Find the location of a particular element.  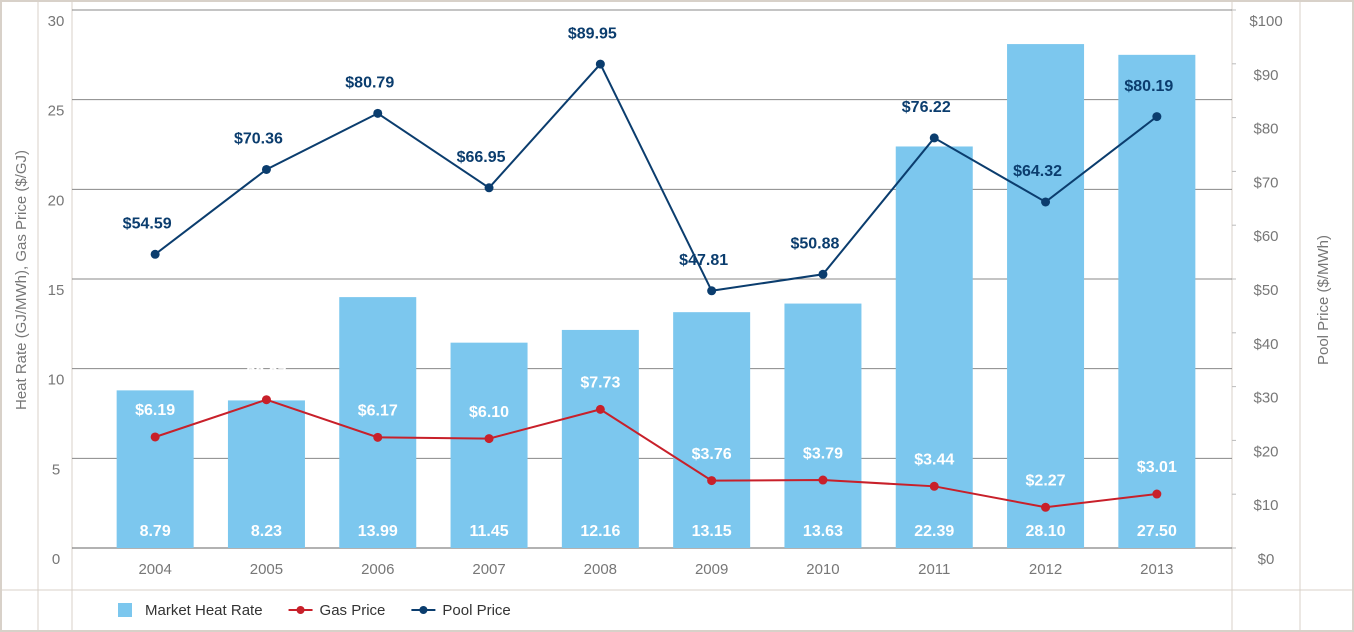

bar-value-label: 12.16 is located at coordinates (600, 531).